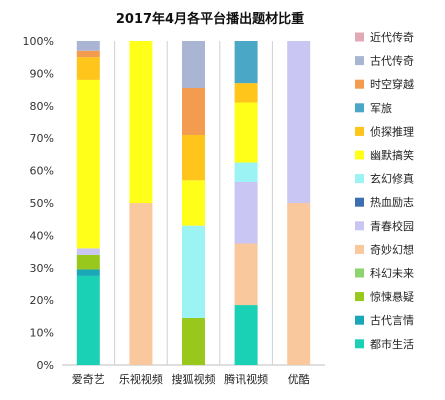 The height and width of the screenshot is (400, 445). I want to click on legend-label: 青春校园, so click(392, 226).